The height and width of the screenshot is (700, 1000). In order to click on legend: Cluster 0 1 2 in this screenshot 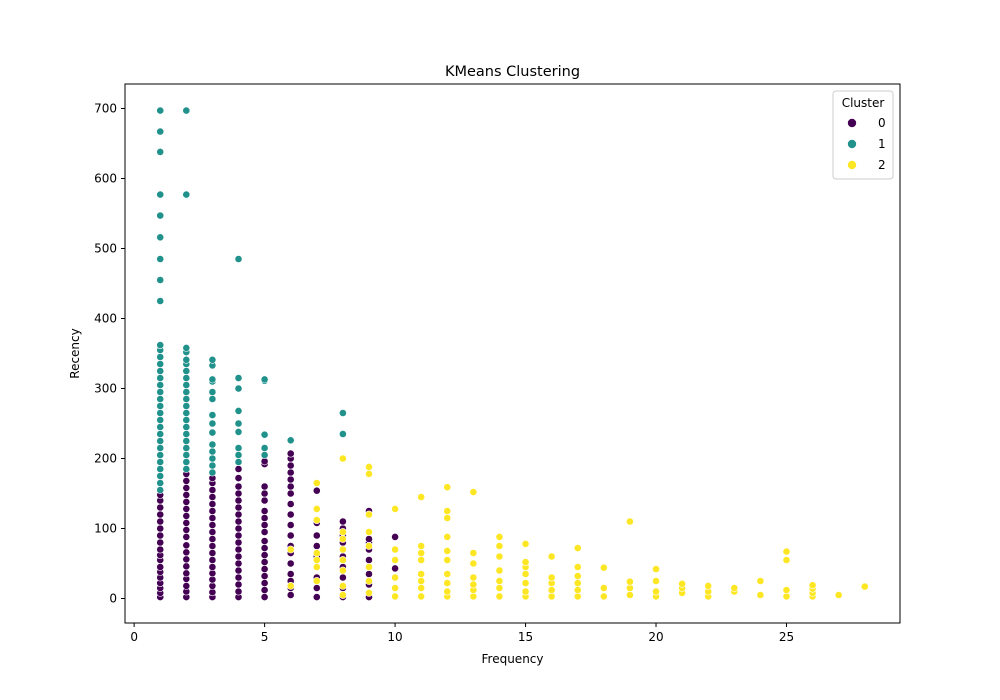, I will do `click(863, 135)`.